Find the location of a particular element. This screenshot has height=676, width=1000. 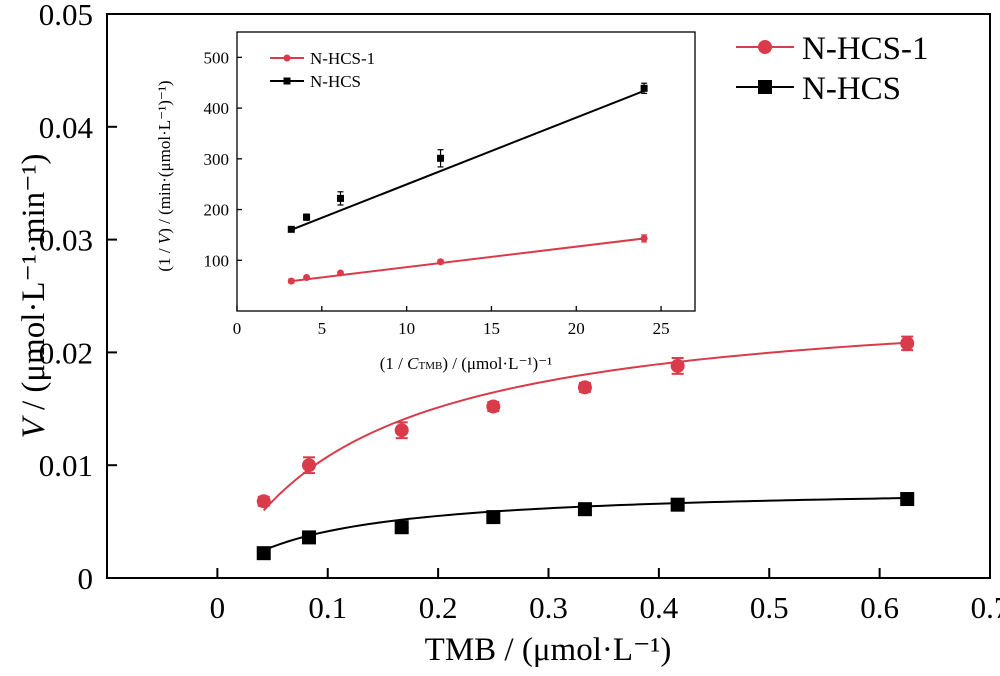

main-x-tick-label: 0.1 is located at coordinates (327, 607).